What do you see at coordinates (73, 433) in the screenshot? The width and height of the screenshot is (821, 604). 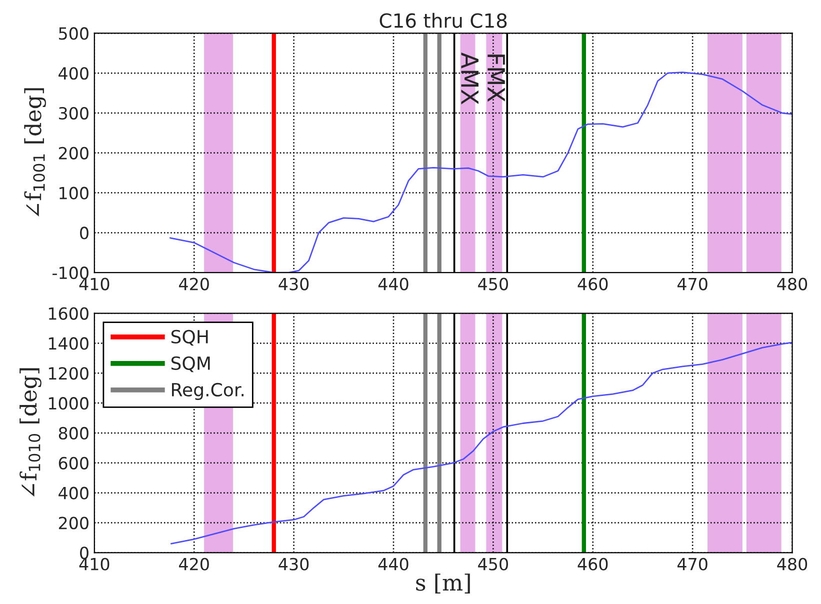 I see `y-tick-label: 800` at bounding box center [73, 433].